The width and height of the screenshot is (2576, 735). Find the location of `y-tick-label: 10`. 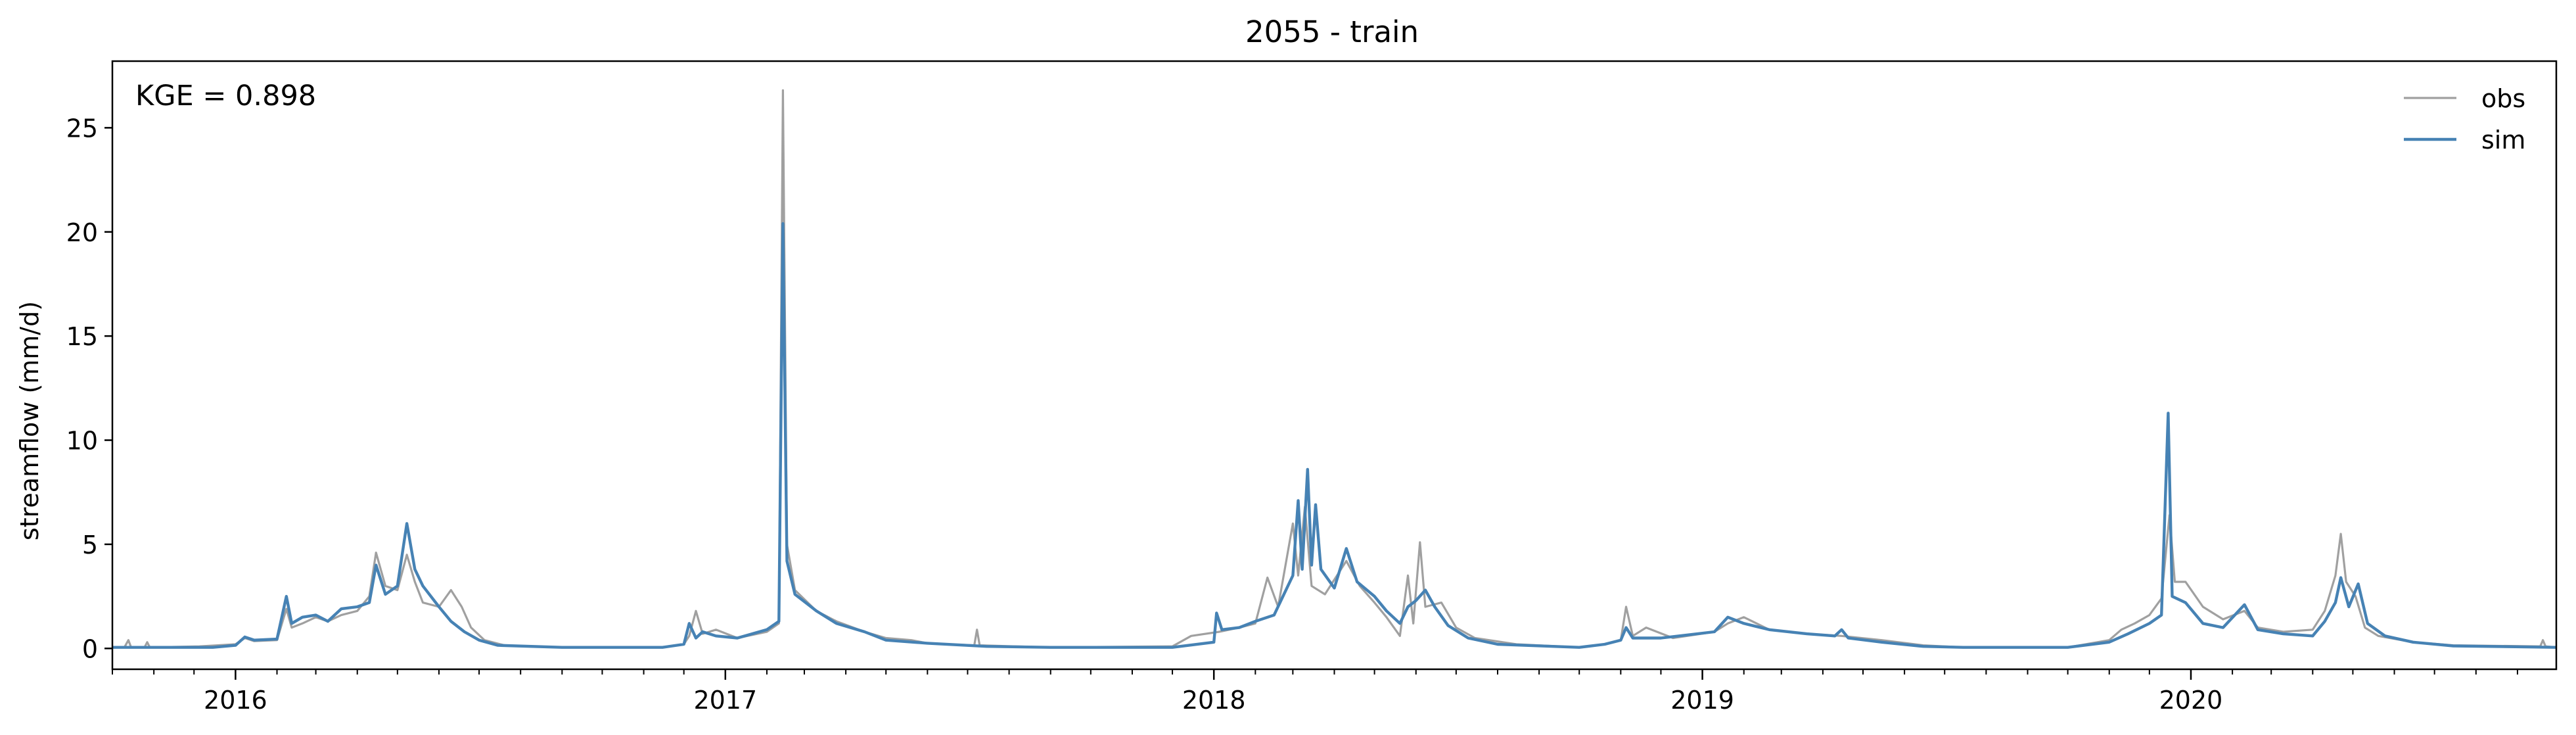

y-tick-label: 10 is located at coordinates (82, 441).